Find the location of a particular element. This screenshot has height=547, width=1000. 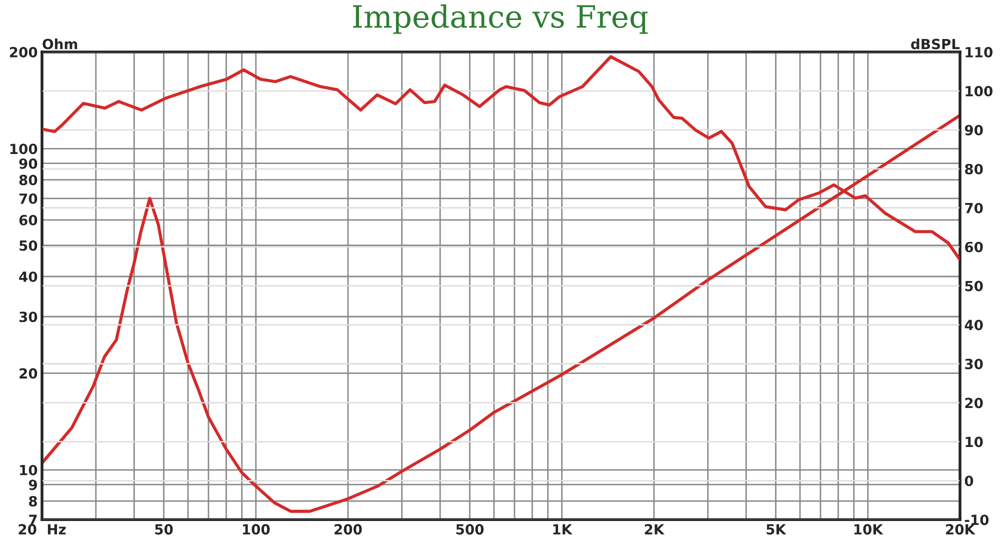

x-tick-label: 50 is located at coordinates (164, 529).